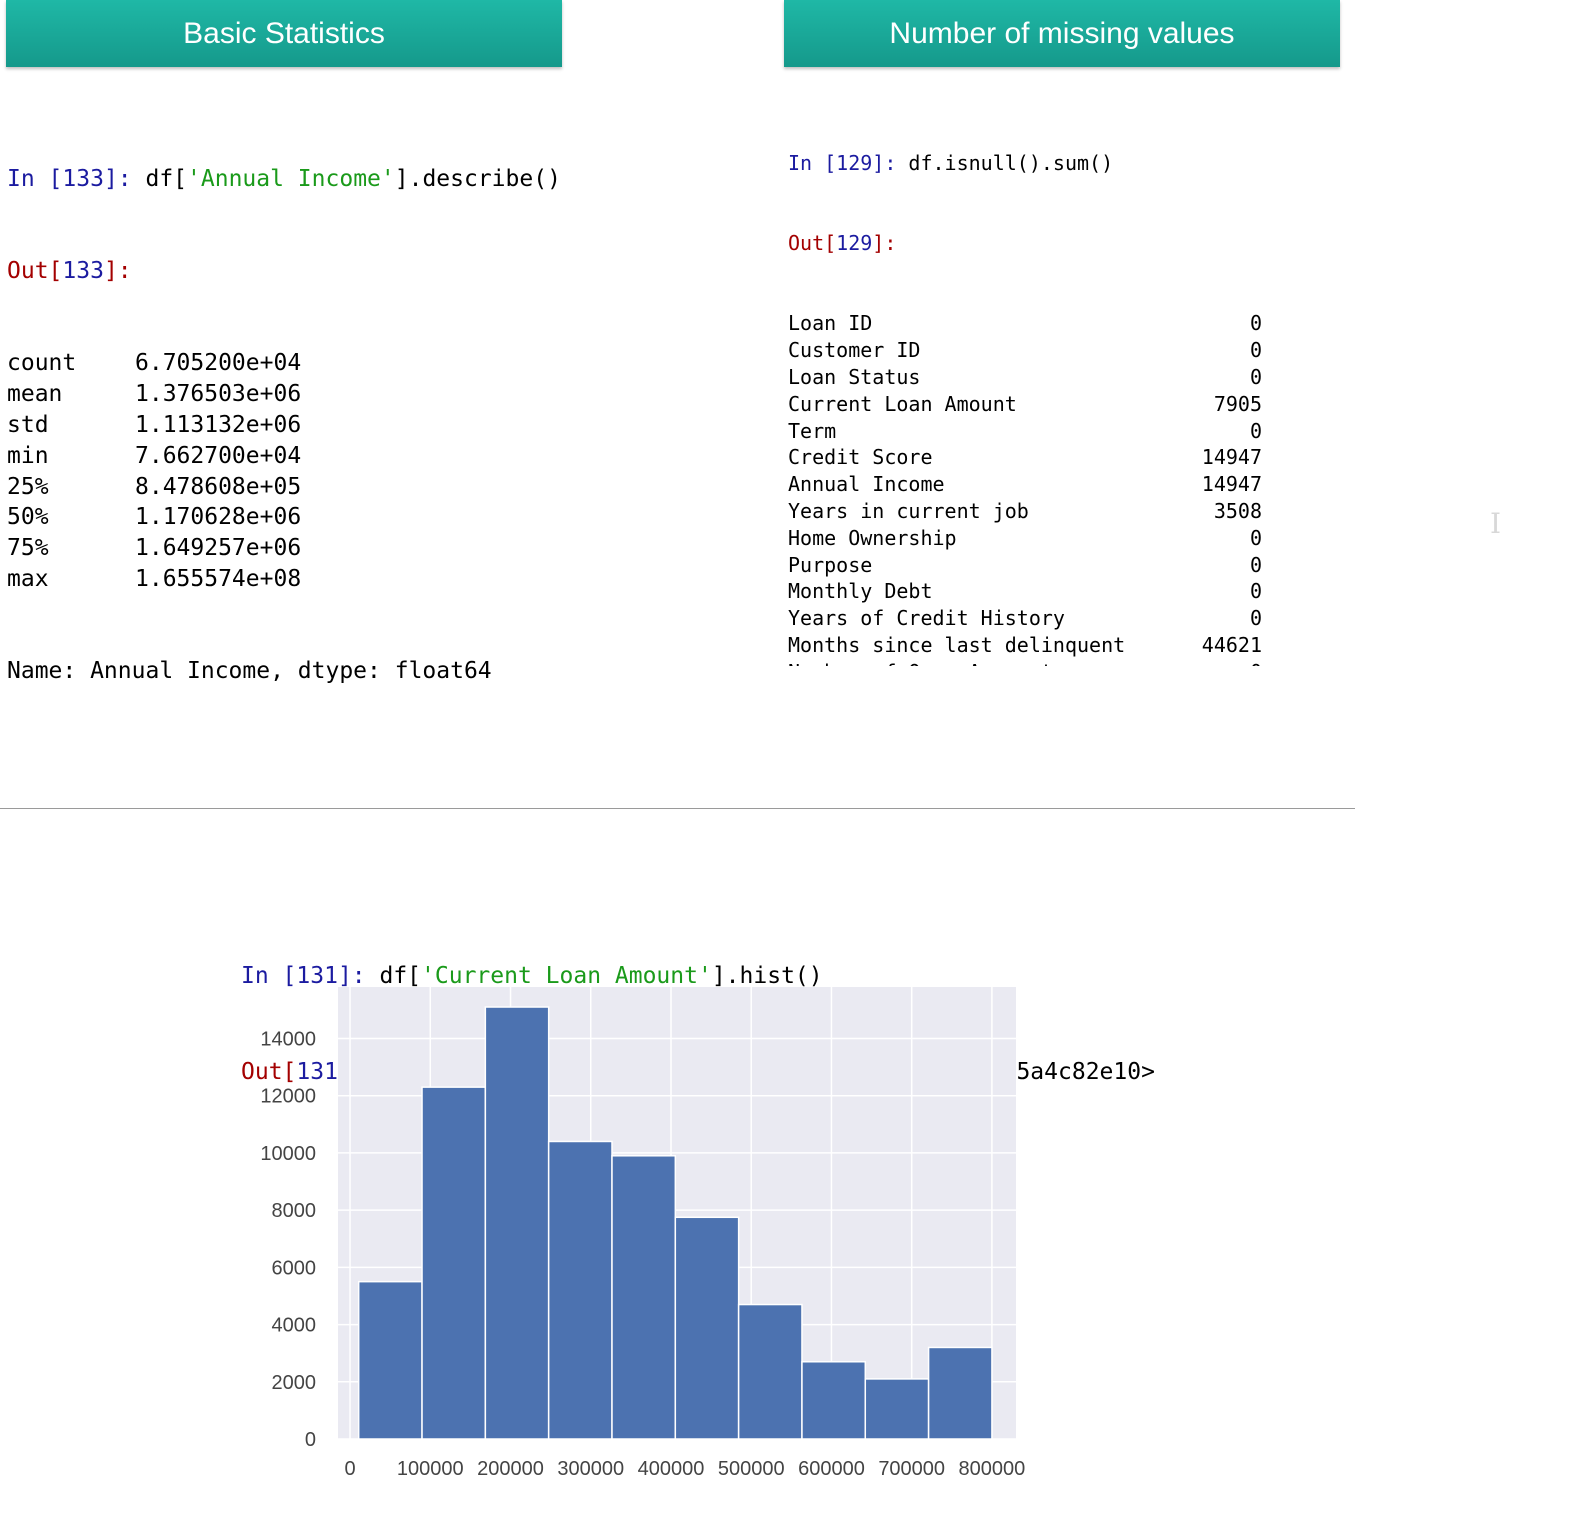 The width and height of the screenshot is (1584, 1518). What do you see at coordinates (1237, 510) in the screenshot?
I see `missing-count: 3508` at bounding box center [1237, 510].